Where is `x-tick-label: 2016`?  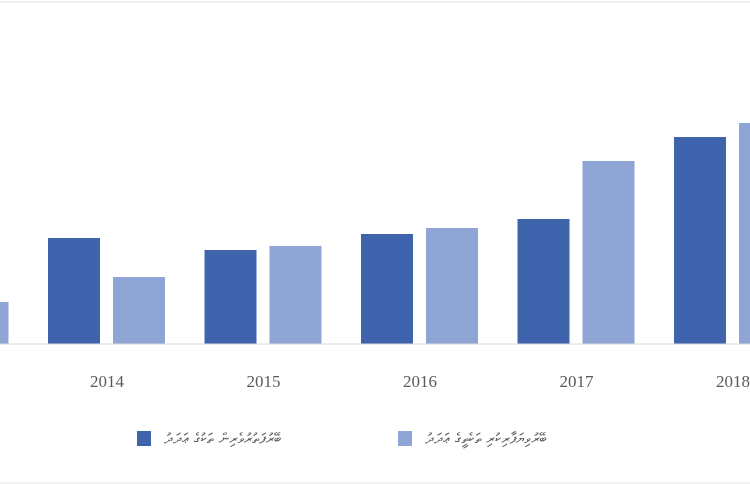
x-tick-label: 2016 is located at coordinates (420, 381).